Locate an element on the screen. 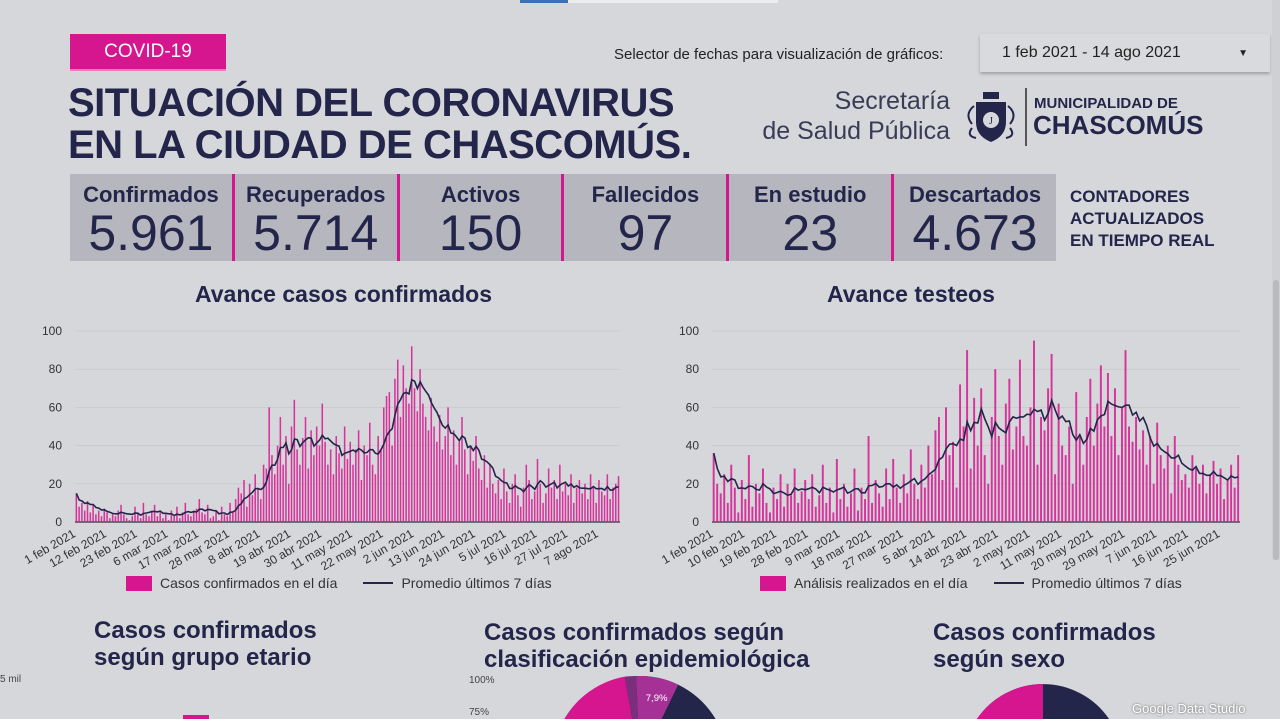  counter-label: En estudio is located at coordinates (810, 194).